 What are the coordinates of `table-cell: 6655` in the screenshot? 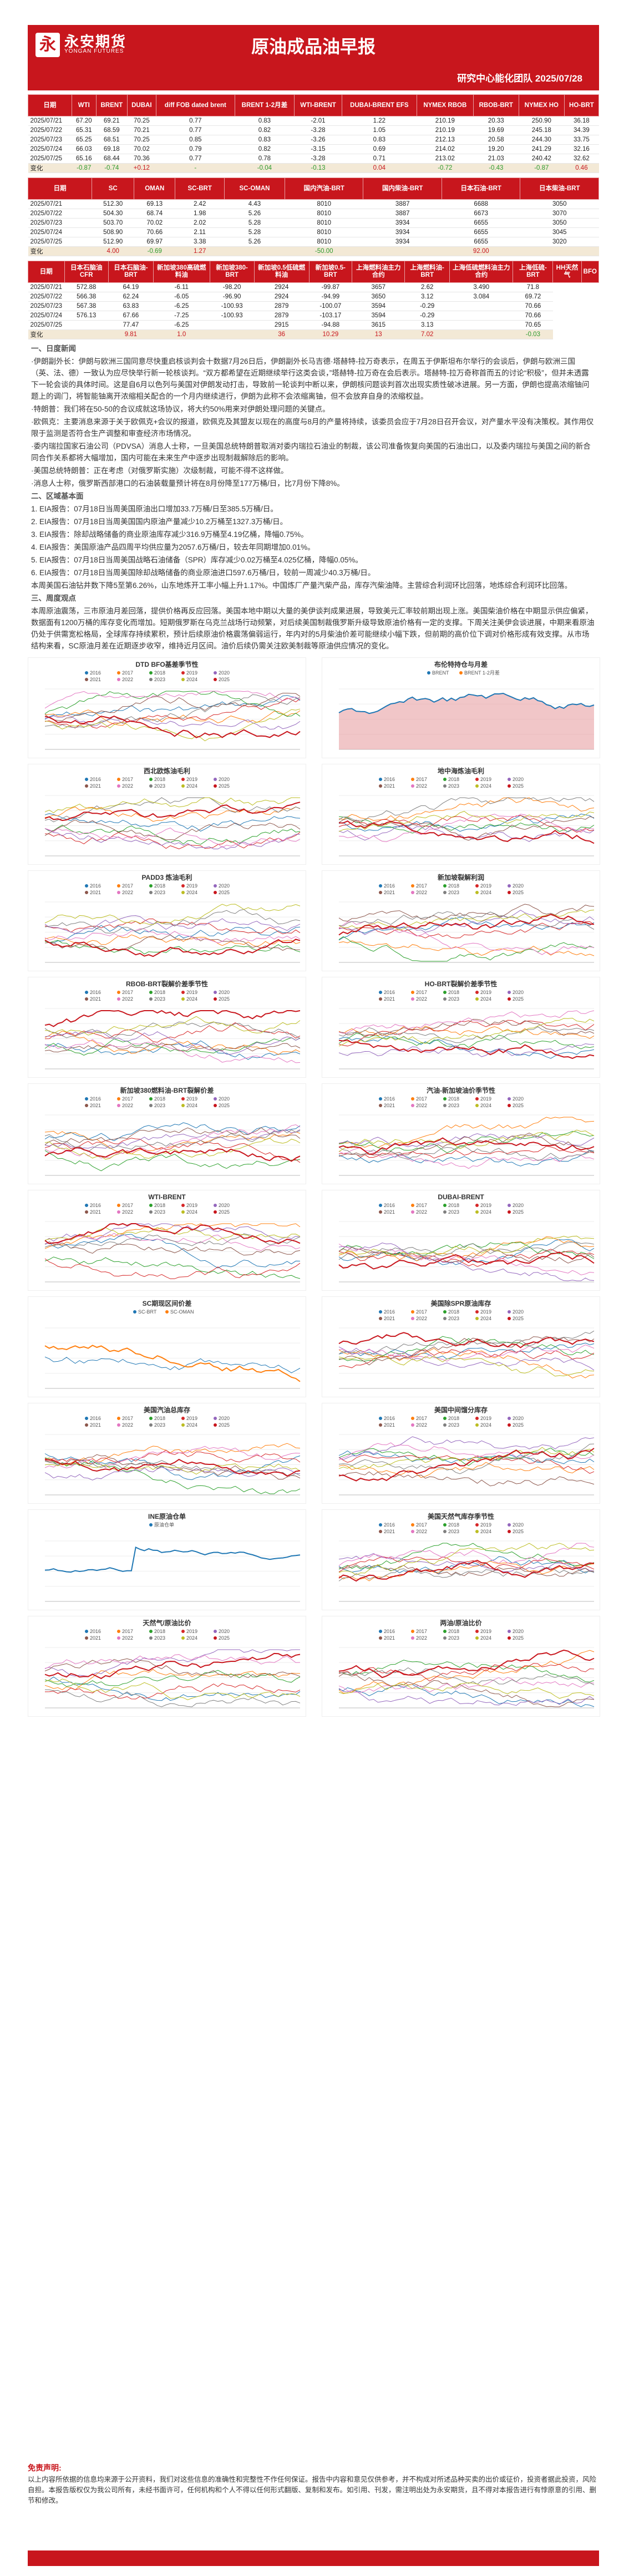 It's located at (481, 242).